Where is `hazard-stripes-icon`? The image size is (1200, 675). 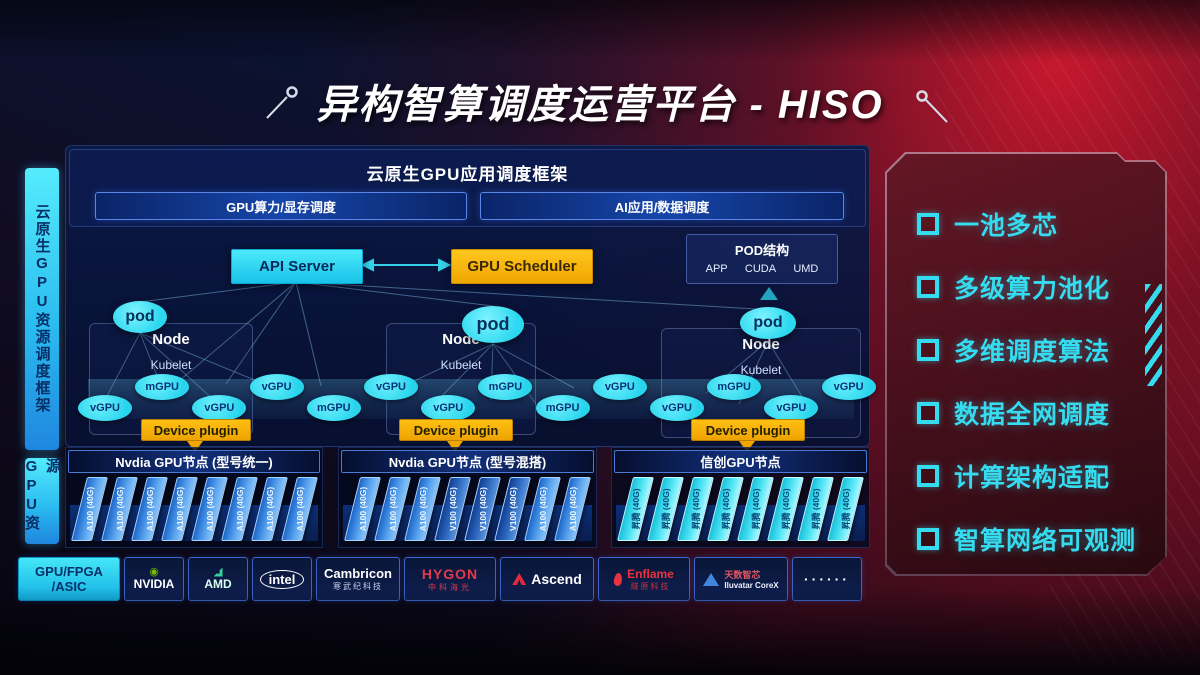 hazard-stripes-icon is located at coordinates (1153, 335).